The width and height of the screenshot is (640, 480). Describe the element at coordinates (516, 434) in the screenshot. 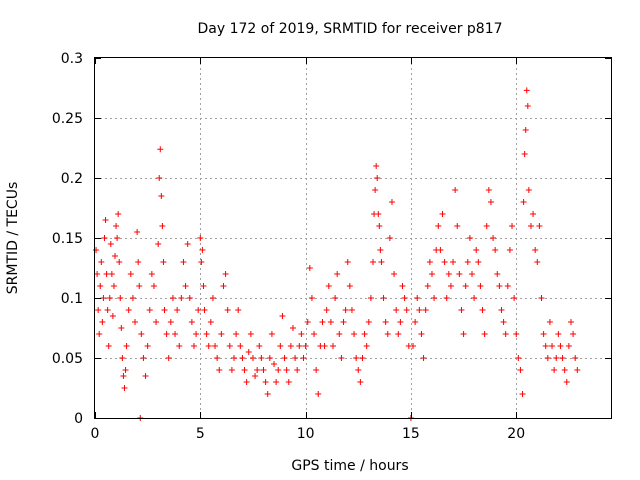

I see `x-tick-label: 20` at that location.